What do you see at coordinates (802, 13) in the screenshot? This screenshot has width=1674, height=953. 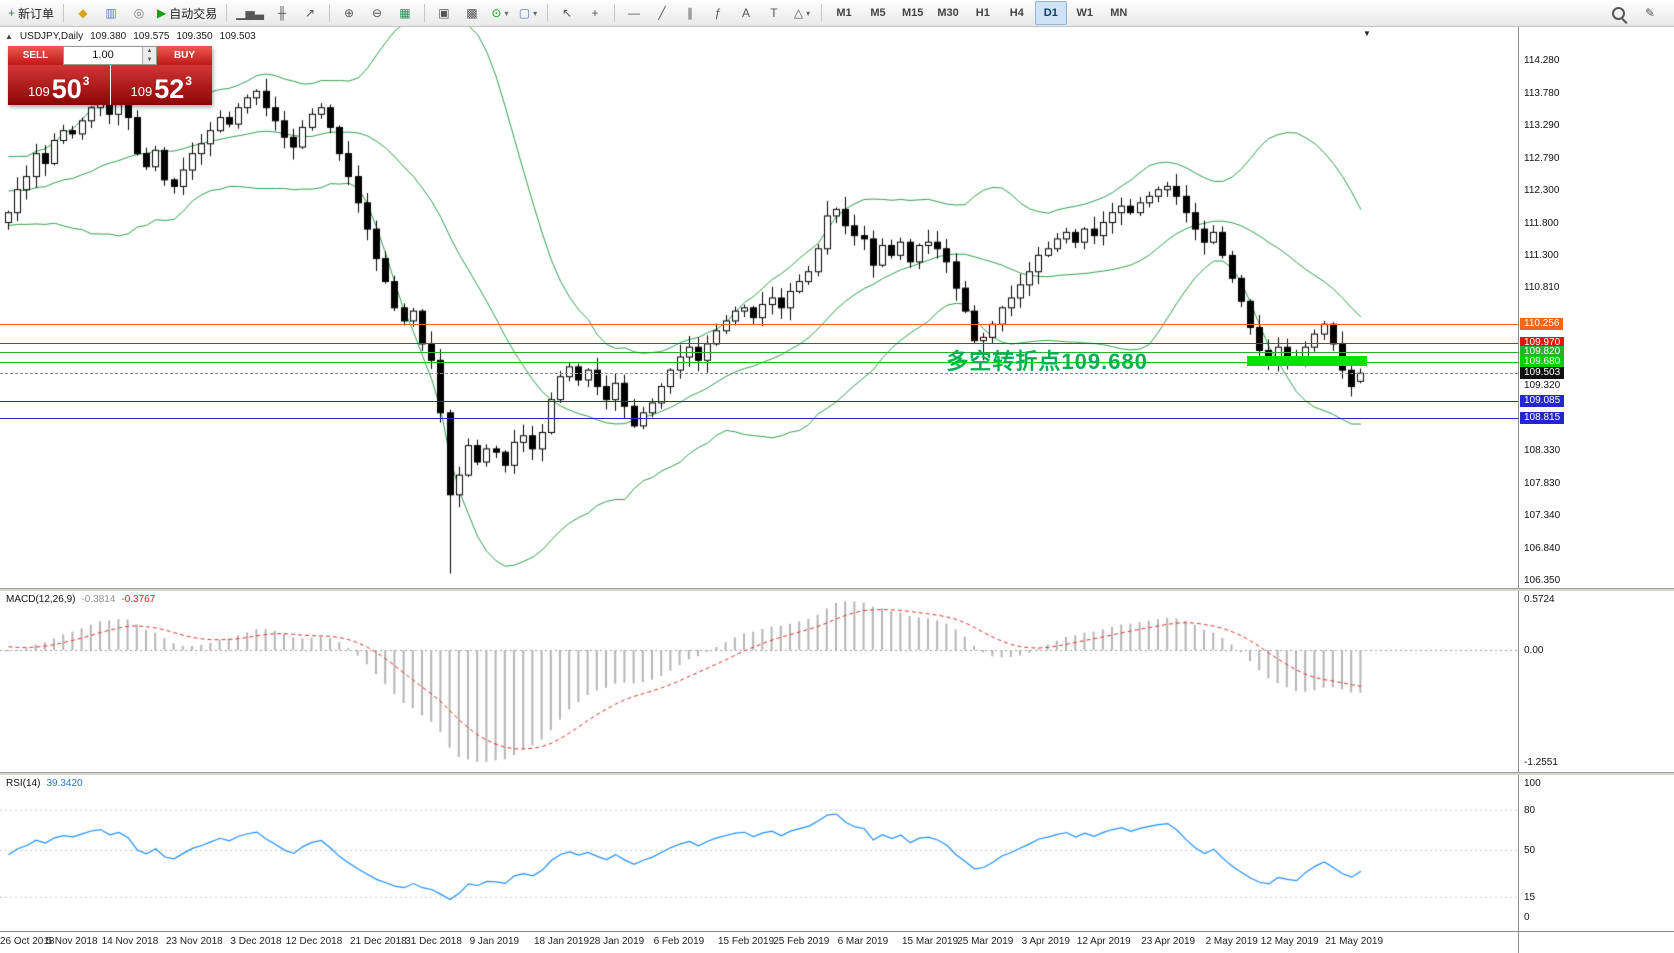 I see `shapes-button: △ ▾` at bounding box center [802, 13].